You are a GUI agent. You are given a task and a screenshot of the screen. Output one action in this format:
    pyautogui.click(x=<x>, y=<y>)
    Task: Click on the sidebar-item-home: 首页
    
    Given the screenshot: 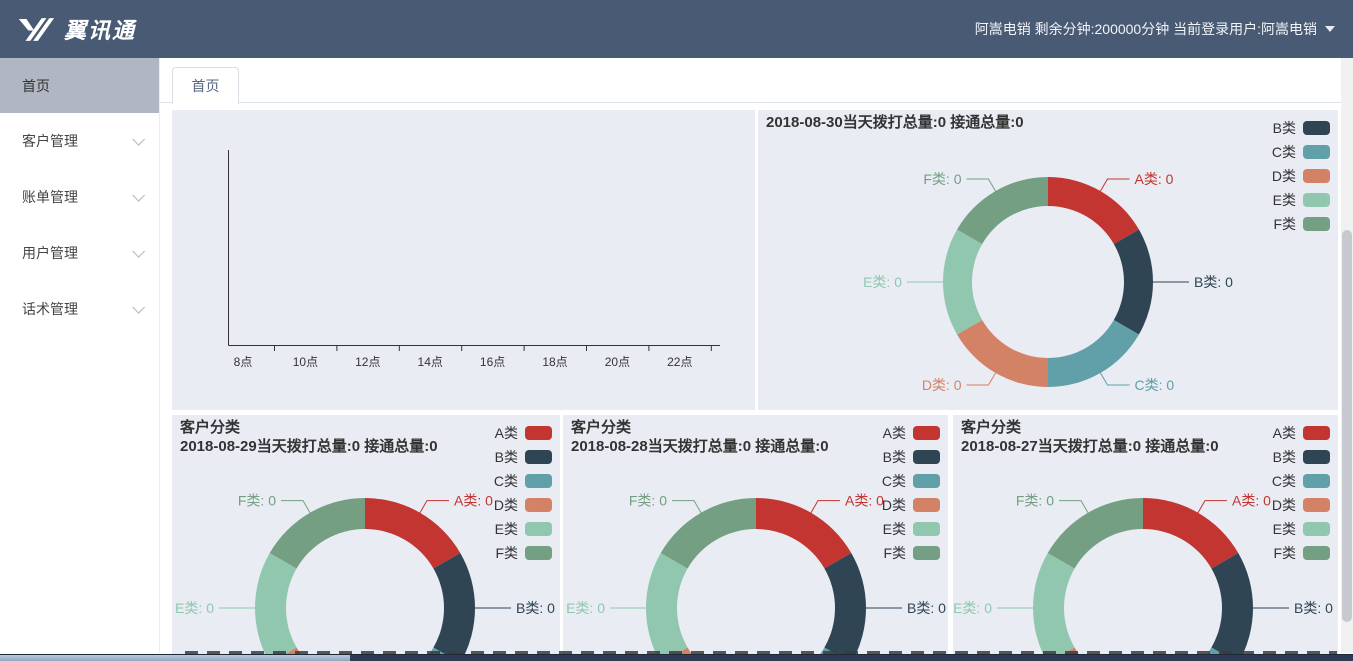 What is the action you would take?
    pyautogui.click(x=79, y=85)
    